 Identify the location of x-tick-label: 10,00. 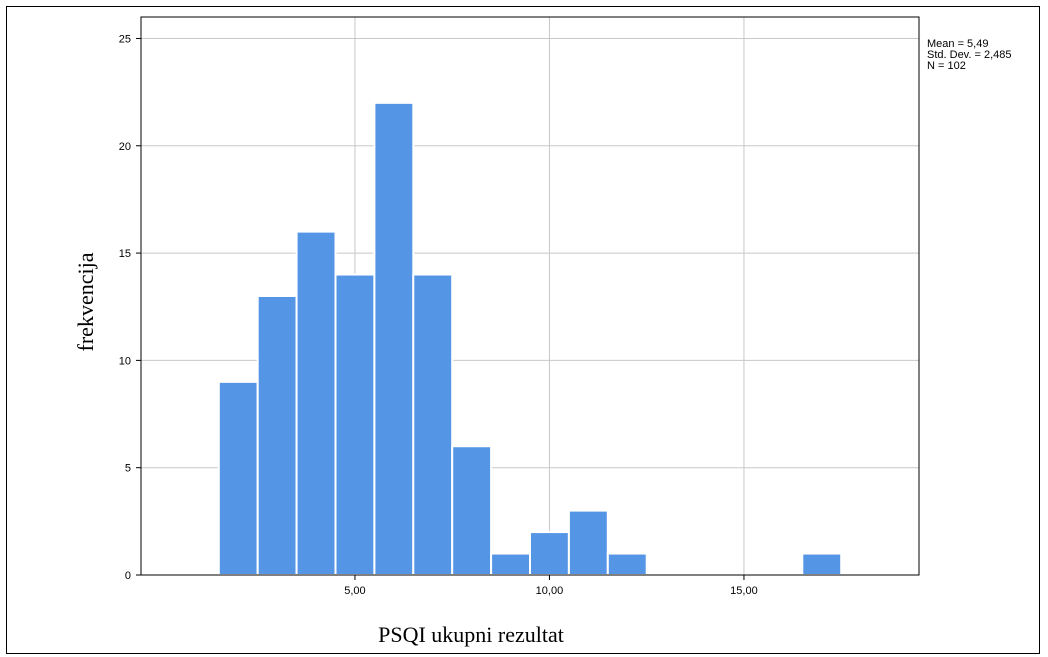
(550, 591).